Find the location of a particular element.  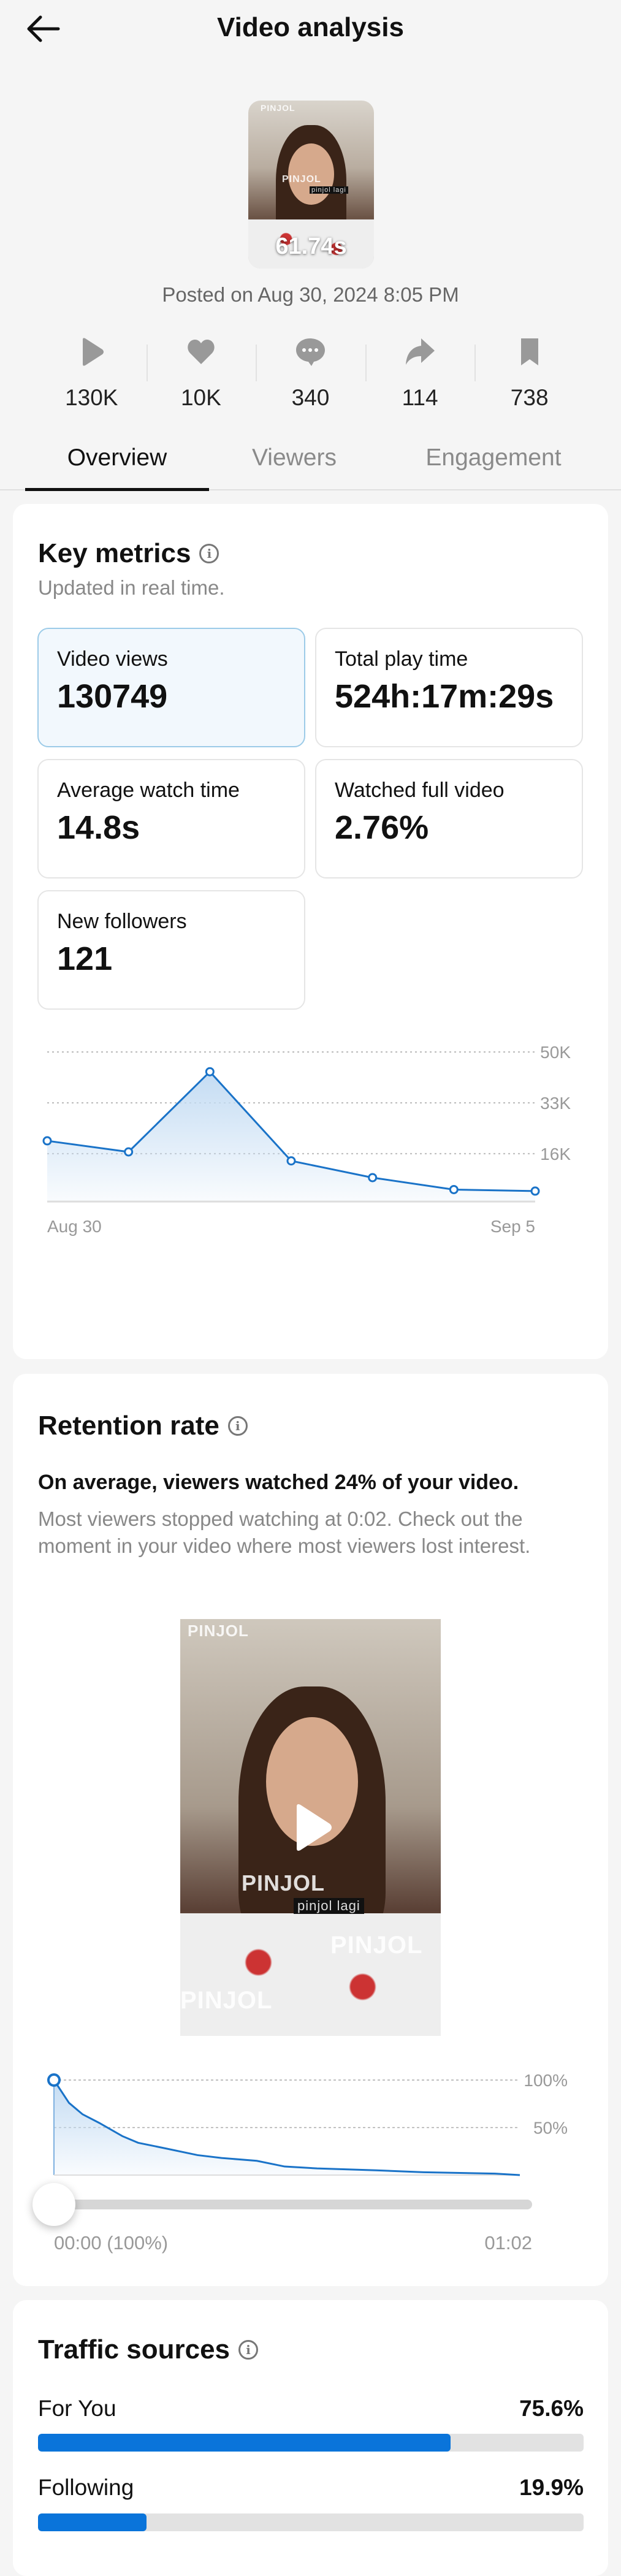

metric-value: 2.76% is located at coordinates (382, 827).